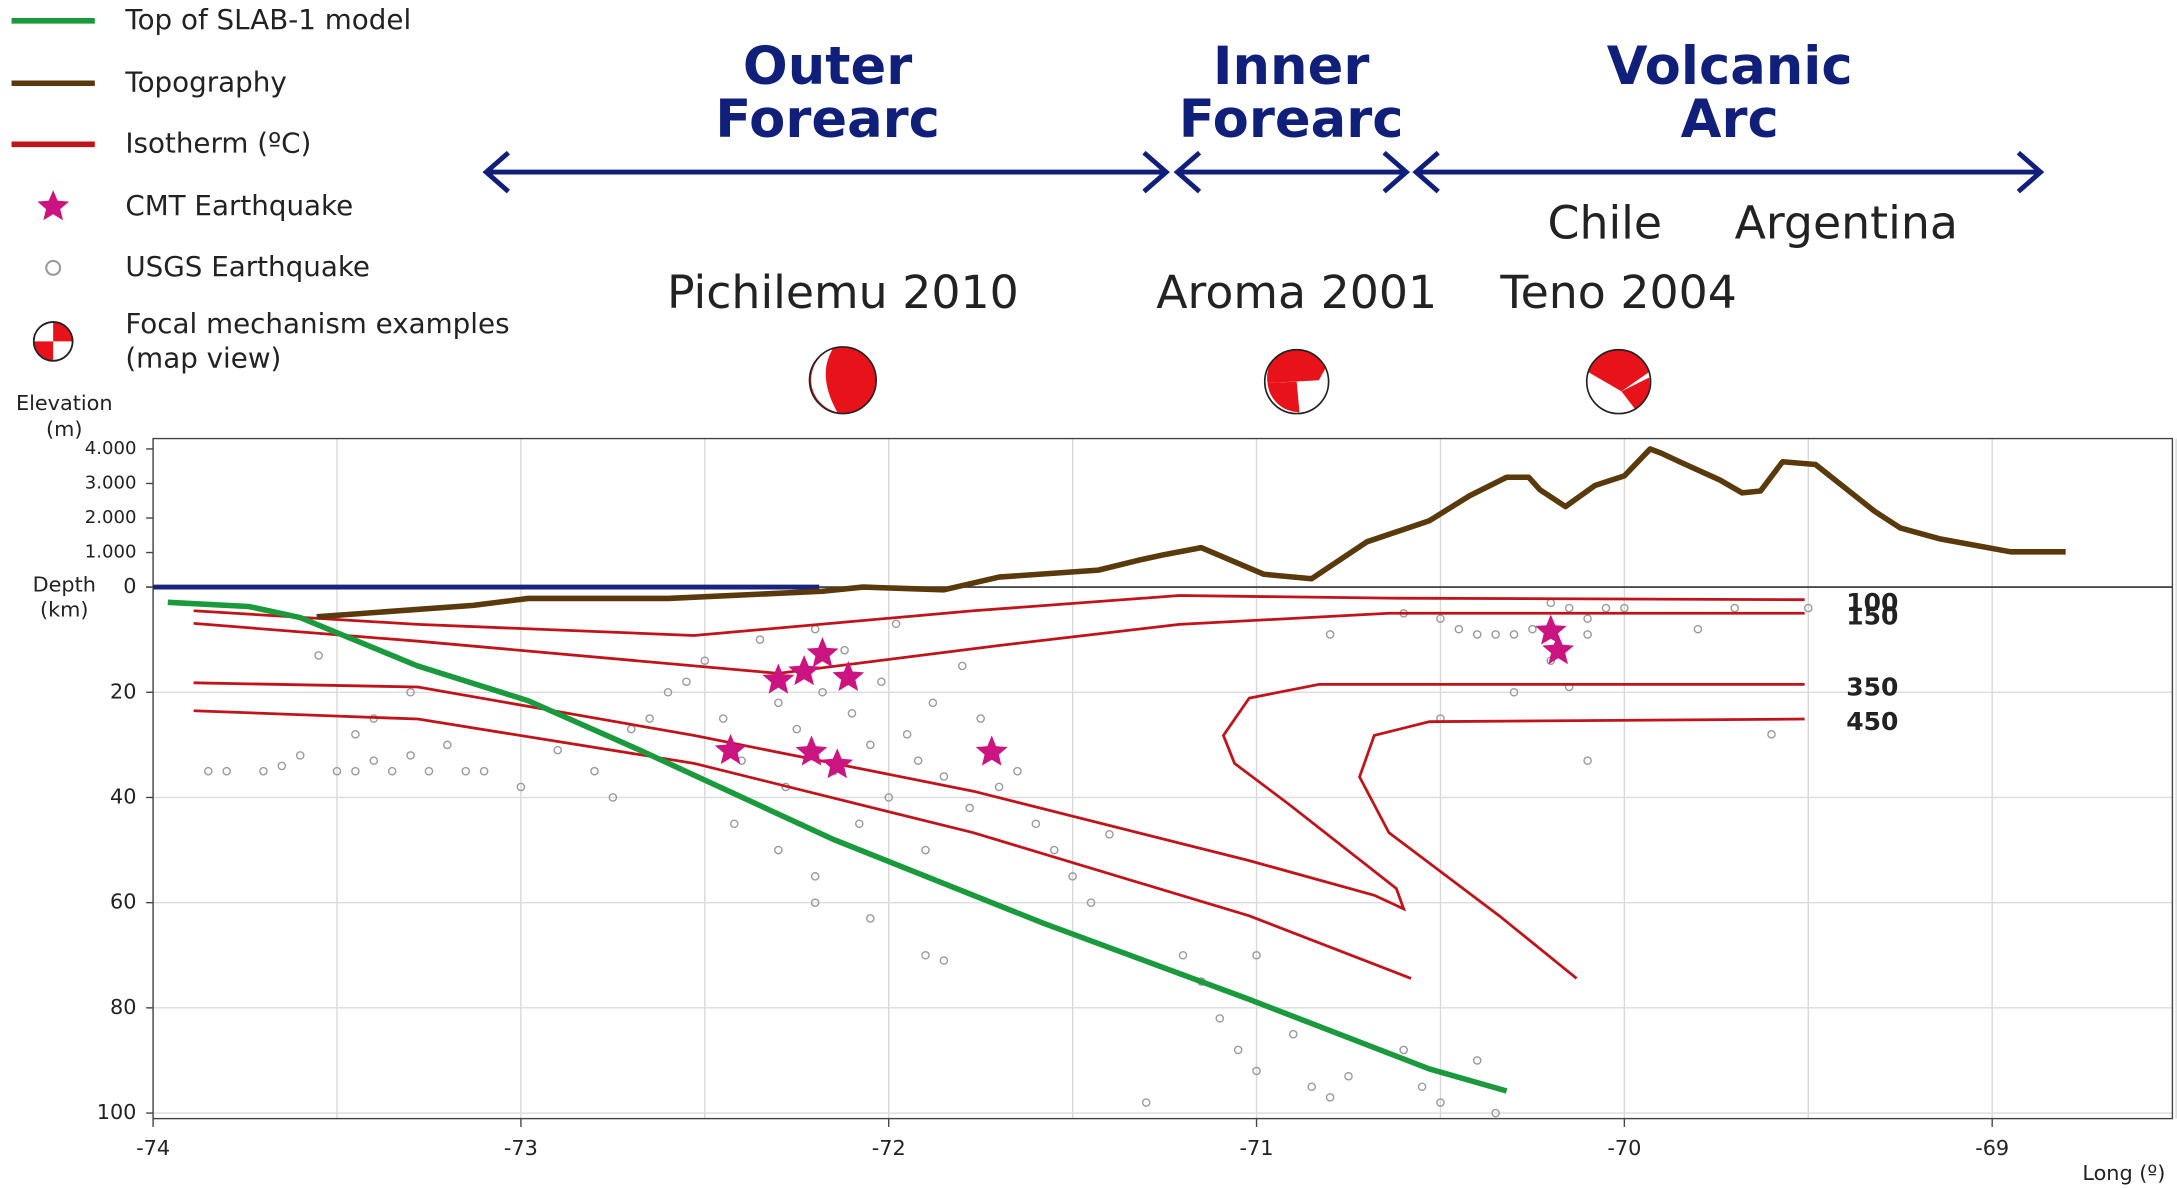 This screenshot has height=1188, width=2177. I want to click on legend-label: Focal mechanism examples, so click(317, 323).